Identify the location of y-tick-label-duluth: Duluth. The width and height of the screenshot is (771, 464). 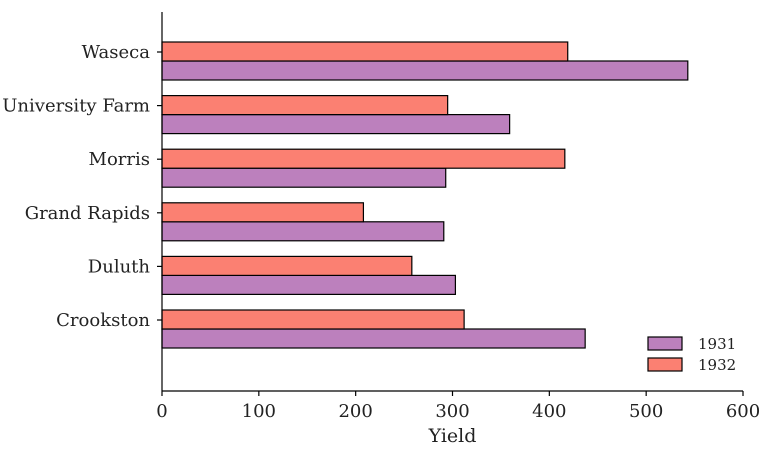
(119, 266).